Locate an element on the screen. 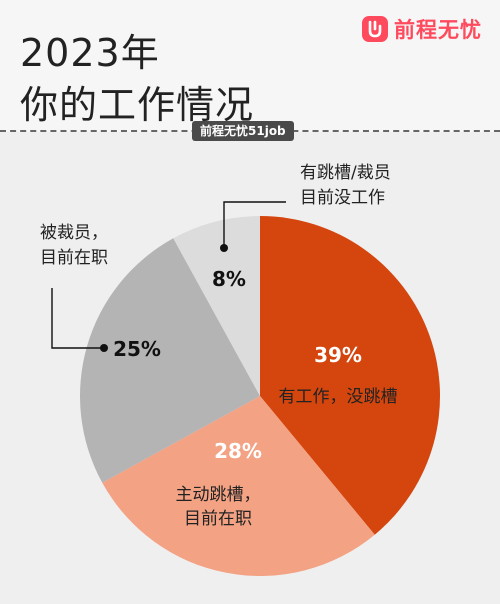  category-label-4: 有跳槽/裁员目前没工作 is located at coordinates (345, 185).